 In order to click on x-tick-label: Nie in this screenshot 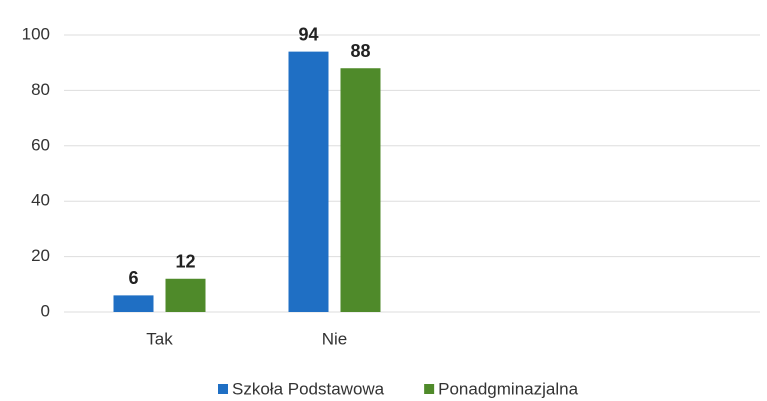, I will do `click(335, 338)`.